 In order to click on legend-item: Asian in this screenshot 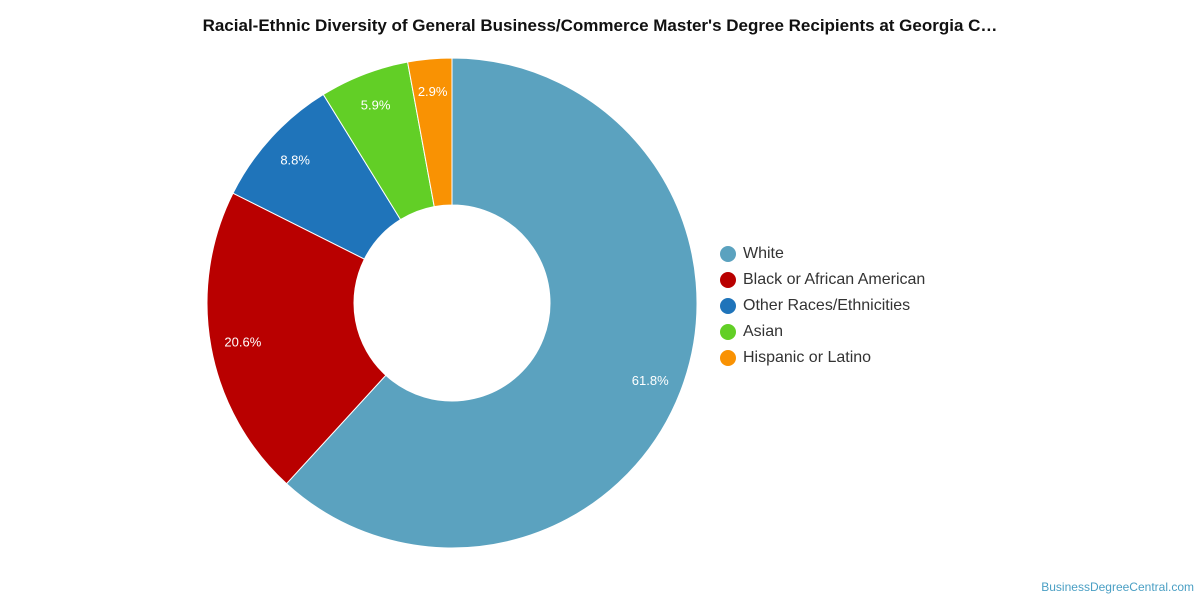, I will do `click(822, 332)`.